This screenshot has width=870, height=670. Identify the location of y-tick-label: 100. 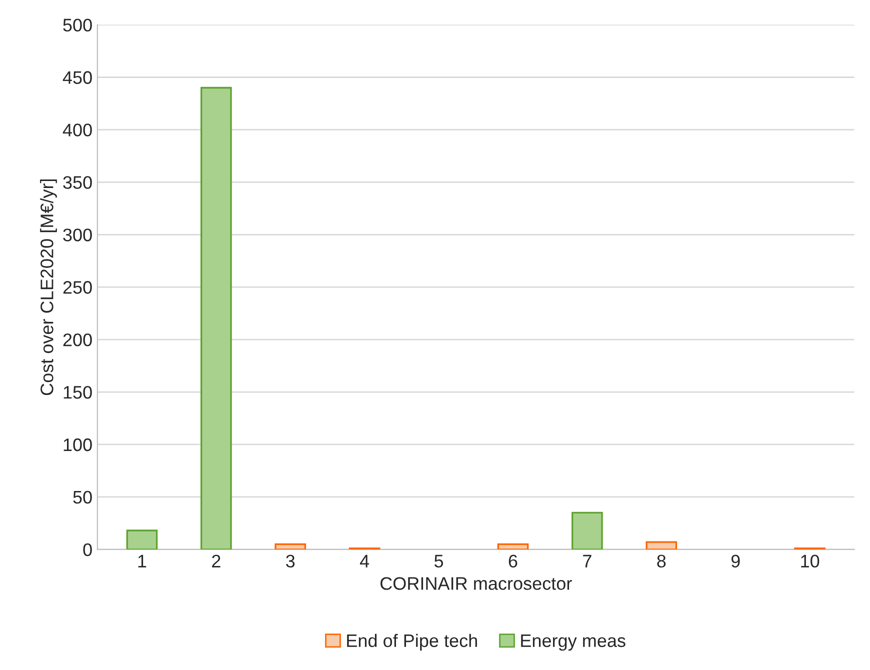
(78, 445).